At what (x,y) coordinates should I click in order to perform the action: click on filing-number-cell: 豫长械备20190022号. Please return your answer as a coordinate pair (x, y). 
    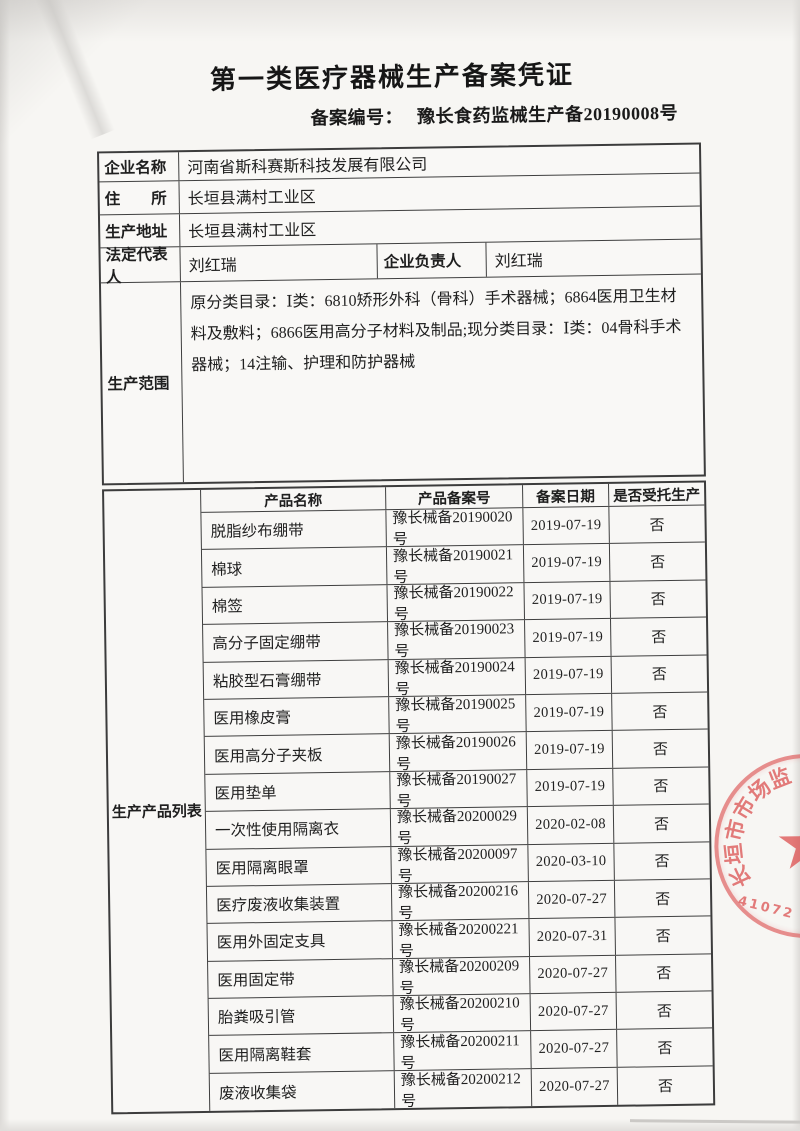
    Looking at the image, I should click on (456, 602).